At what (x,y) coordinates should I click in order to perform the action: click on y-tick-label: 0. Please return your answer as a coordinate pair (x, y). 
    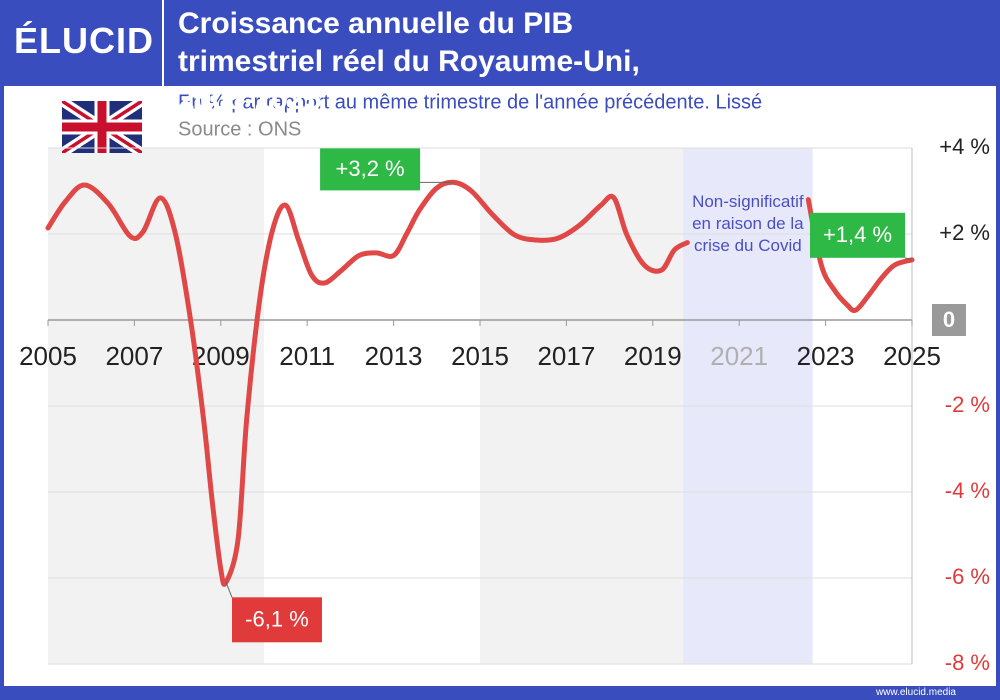
    Looking at the image, I should click on (949, 319).